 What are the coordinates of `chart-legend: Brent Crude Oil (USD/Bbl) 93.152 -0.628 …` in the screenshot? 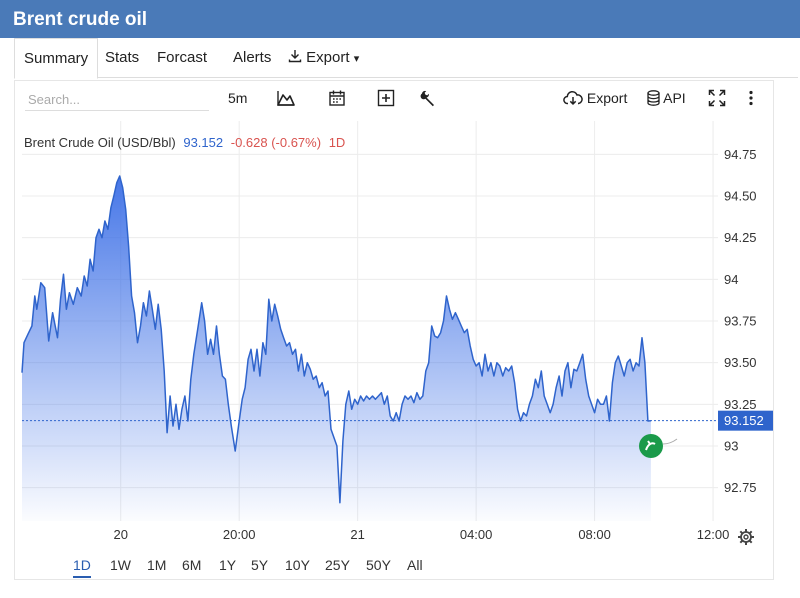 It's located at (184, 142).